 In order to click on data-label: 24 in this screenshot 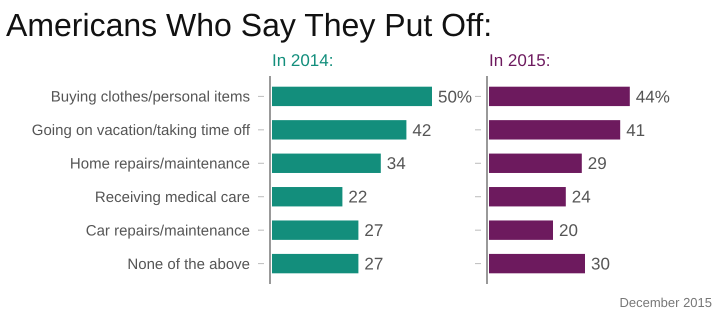, I will do `click(581, 197)`.